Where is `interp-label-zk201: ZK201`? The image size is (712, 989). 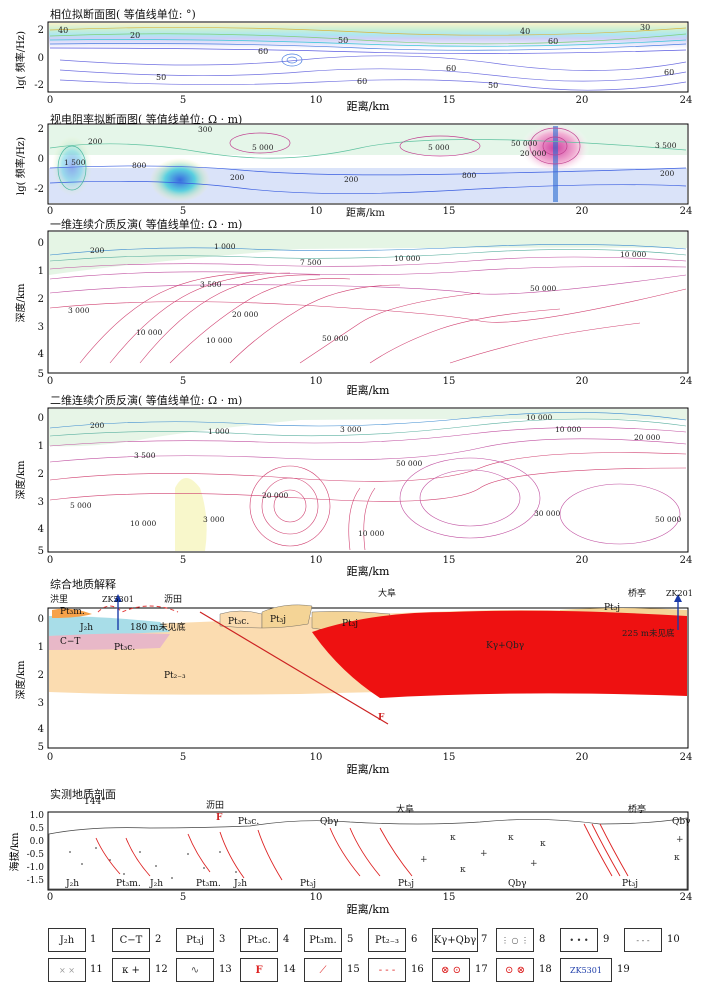 interp-label-zk201: ZK201 is located at coordinates (679, 593).